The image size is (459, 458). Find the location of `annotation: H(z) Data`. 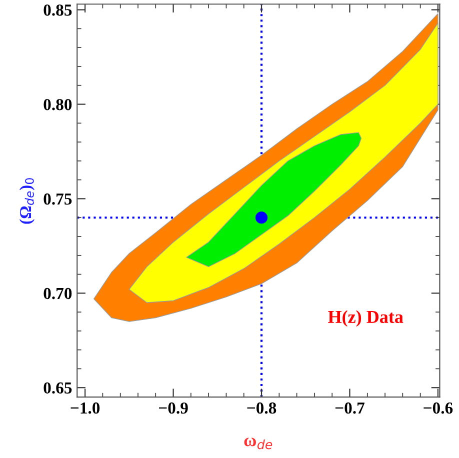

annotation: H(z) Data is located at coordinates (366, 318).